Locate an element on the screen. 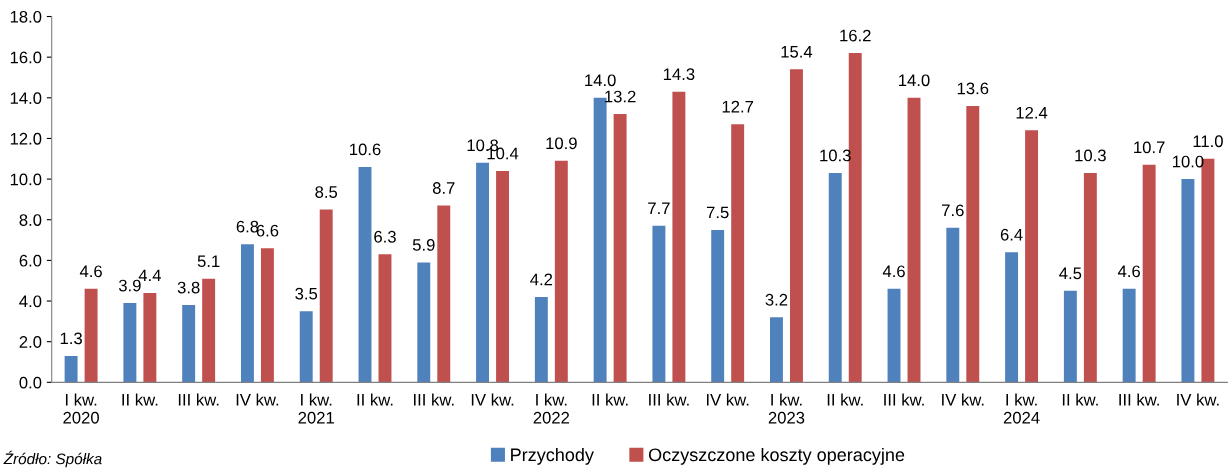  x-tick-label: I kw. 2023 is located at coordinates (786, 408).